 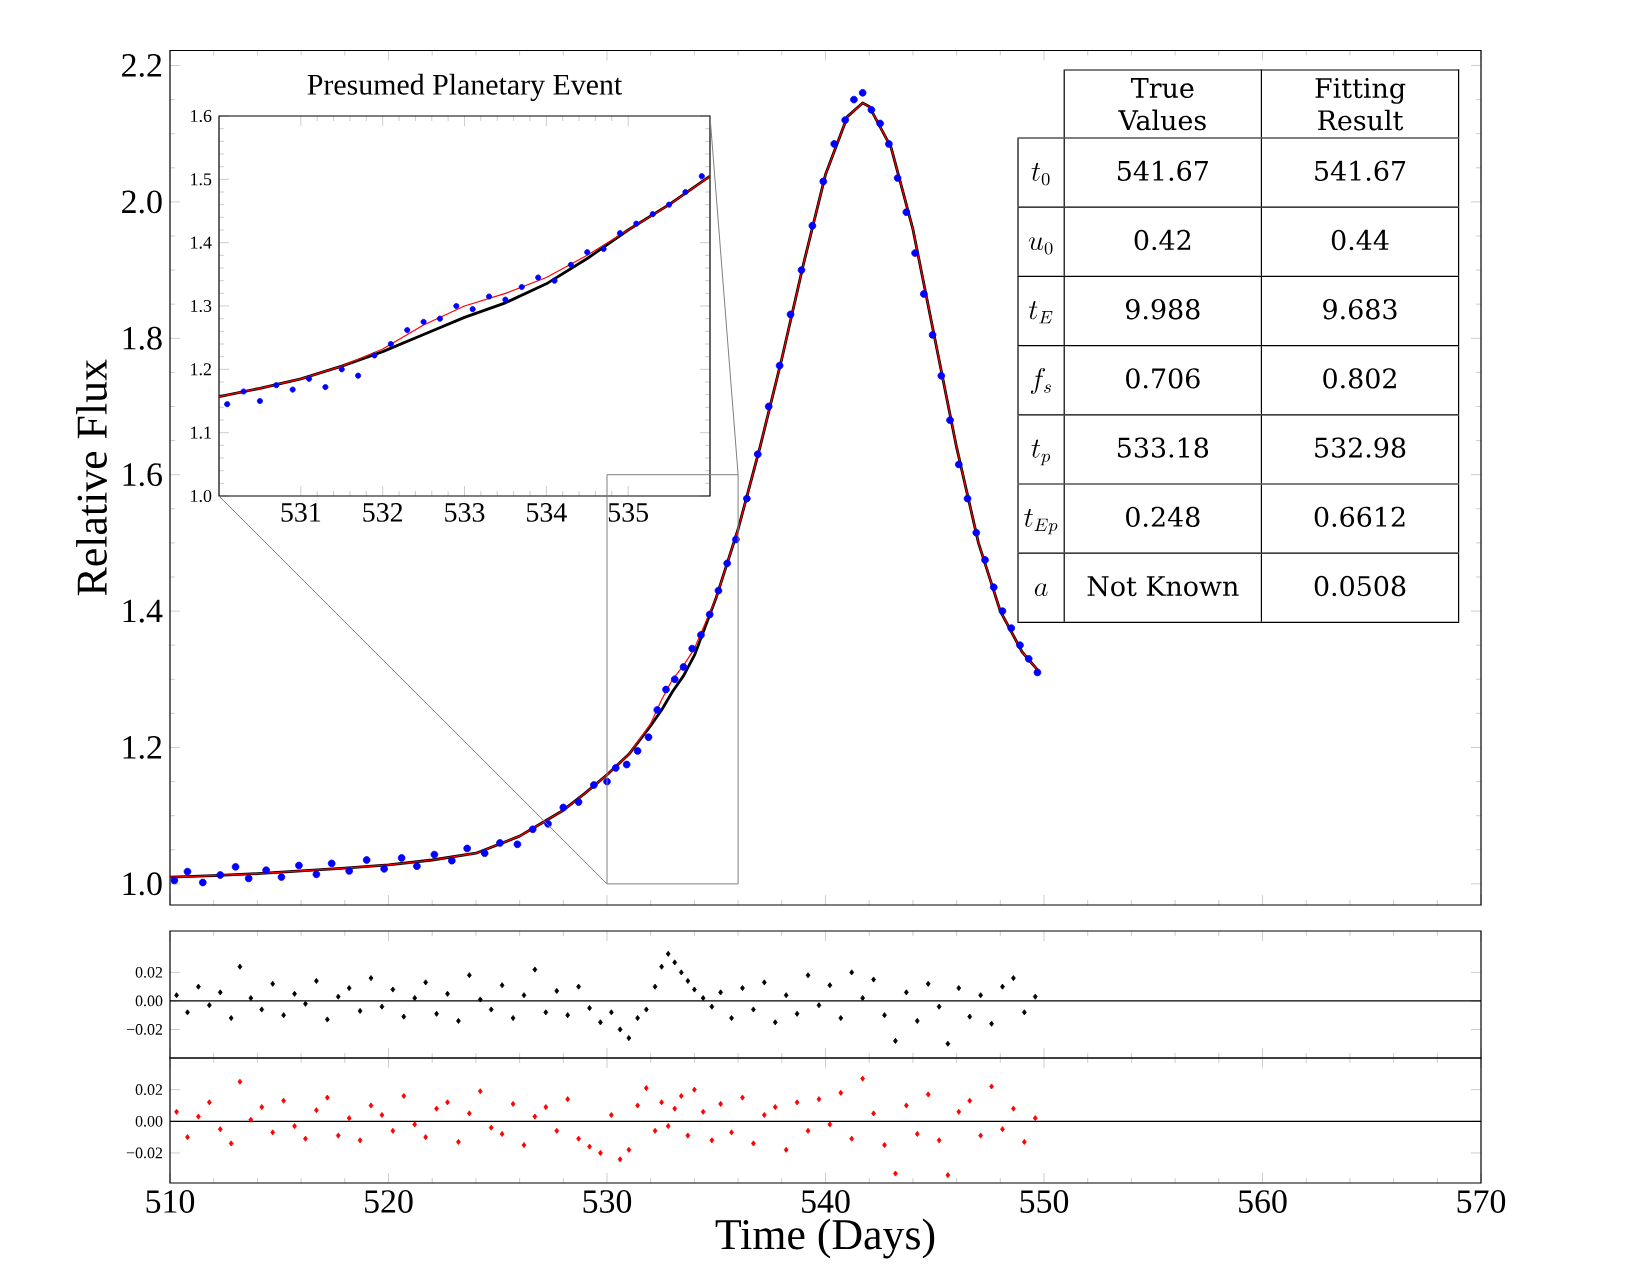 I want to click on x-tick-label: 560, so click(x=1263, y=1201).